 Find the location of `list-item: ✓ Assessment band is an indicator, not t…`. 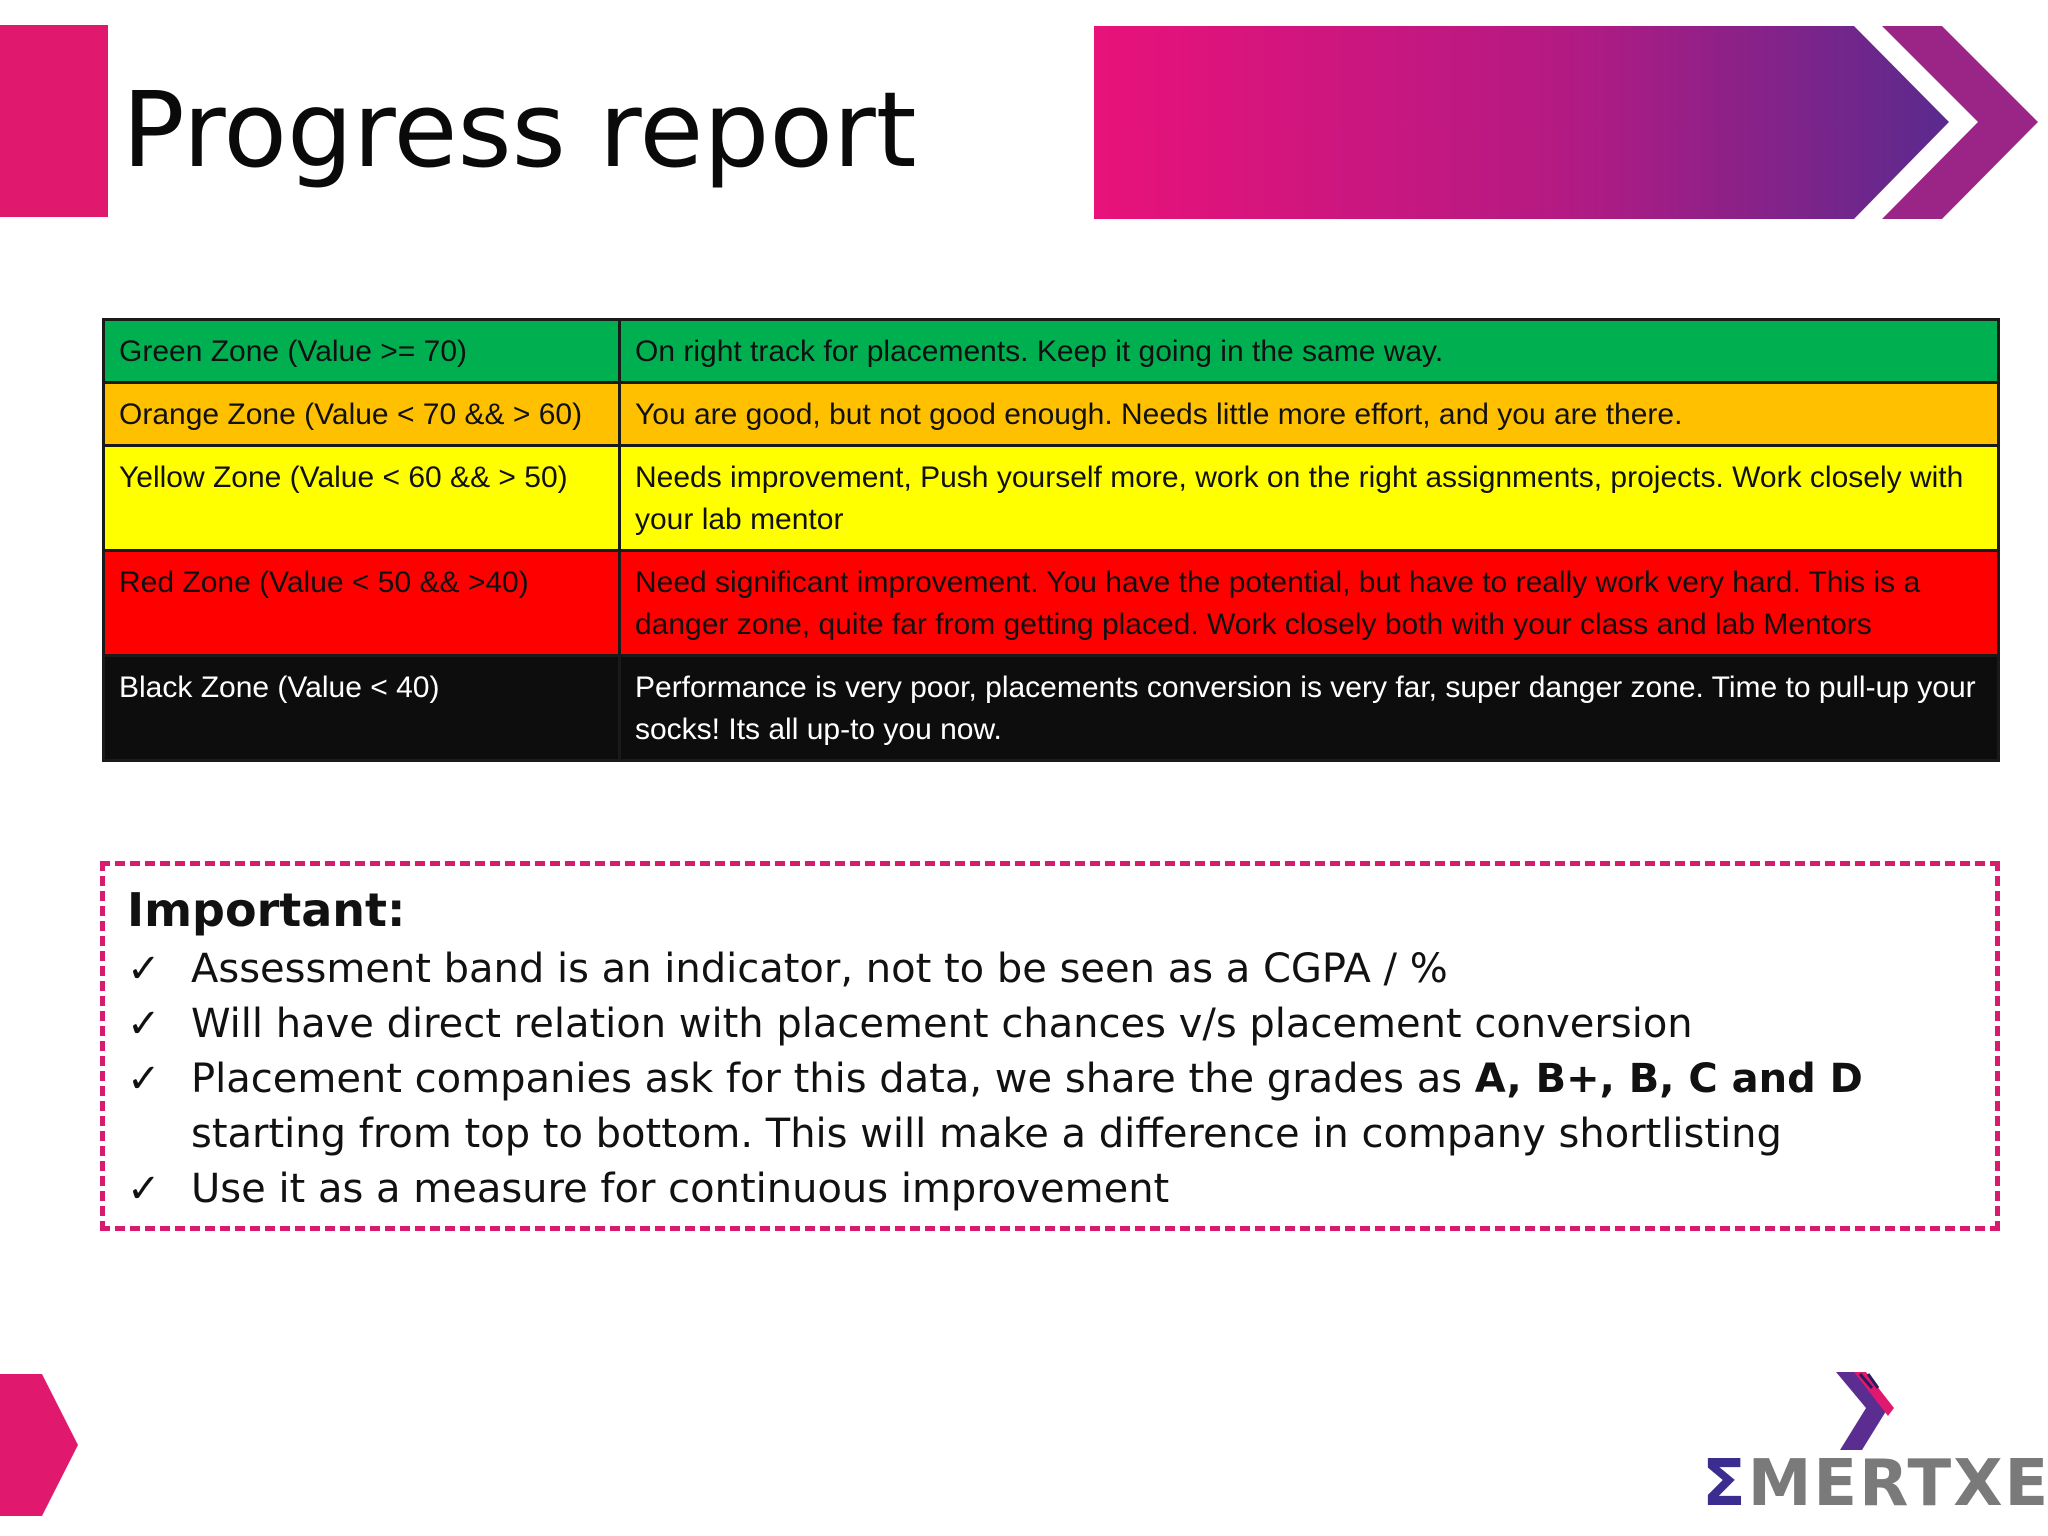

list-item: ✓ Assessment band is an indicator, not t… is located at coordinates (1061, 969).